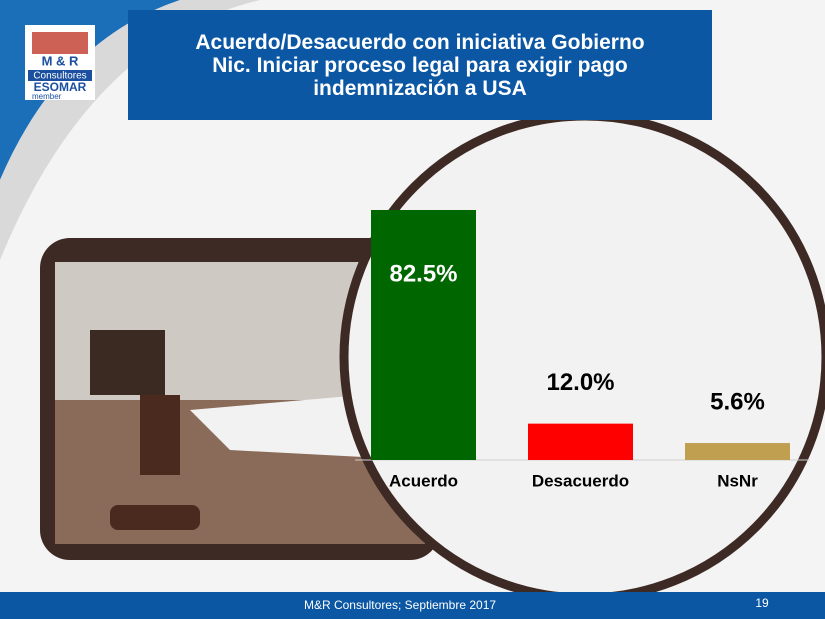  I want to click on value-label: 5.6%, so click(737, 401).